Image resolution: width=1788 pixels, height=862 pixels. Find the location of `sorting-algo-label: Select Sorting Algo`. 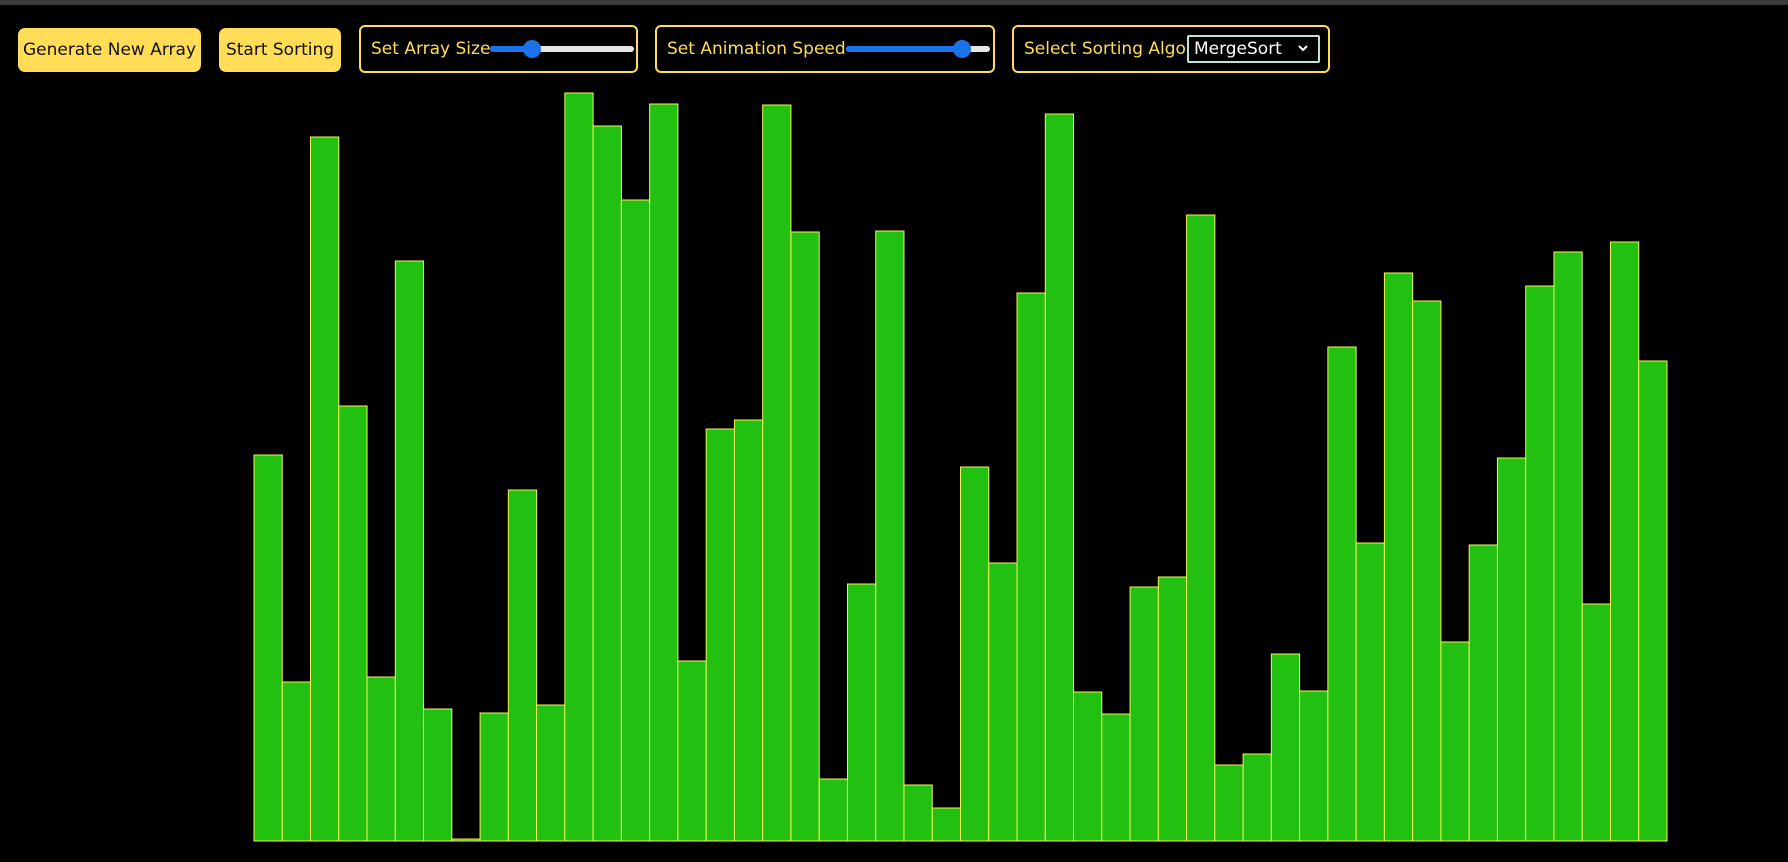

sorting-algo-label: Select Sorting Algo is located at coordinates (1105, 49).